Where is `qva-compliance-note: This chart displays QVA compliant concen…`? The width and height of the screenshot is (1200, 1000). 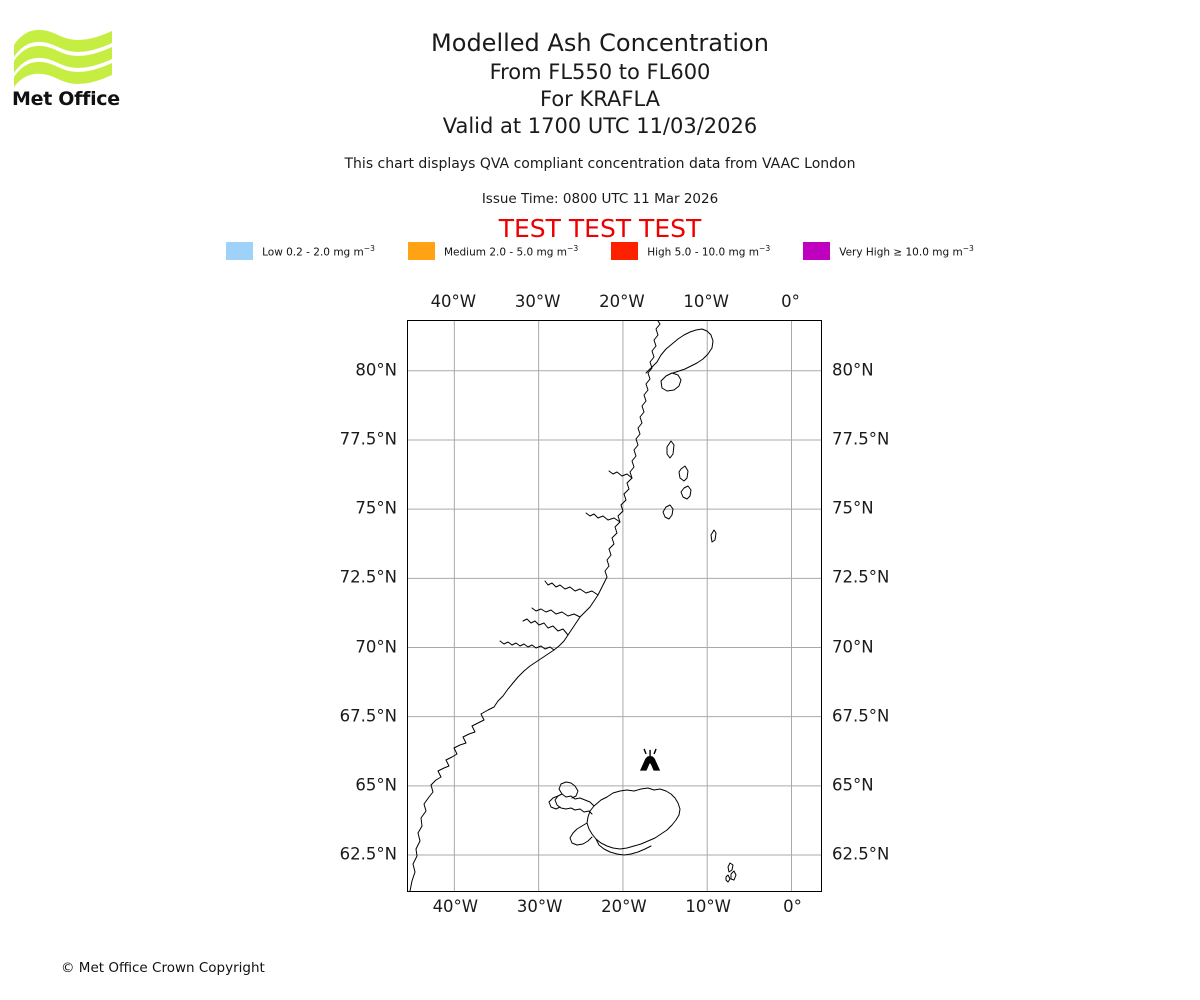
qva-compliance-note: This chart displays QVA compliant concen… is located at coordinates (600, 164).